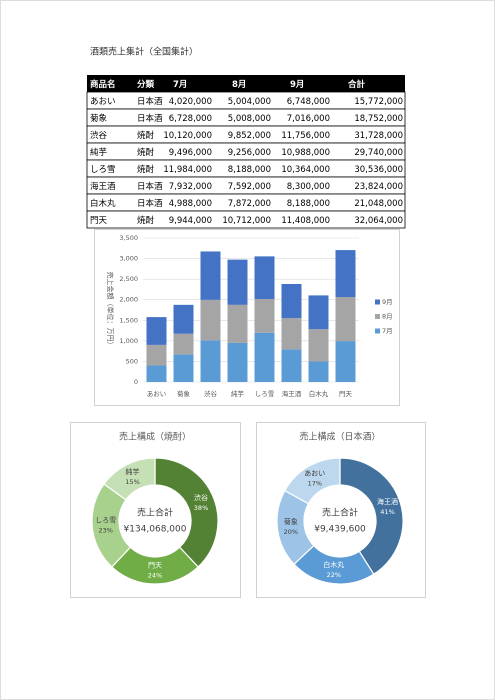  What do you see at coordinates (103, 203) in the screenshot?
I see `table-cell: 白木丸` at bounding box center [103, 203].